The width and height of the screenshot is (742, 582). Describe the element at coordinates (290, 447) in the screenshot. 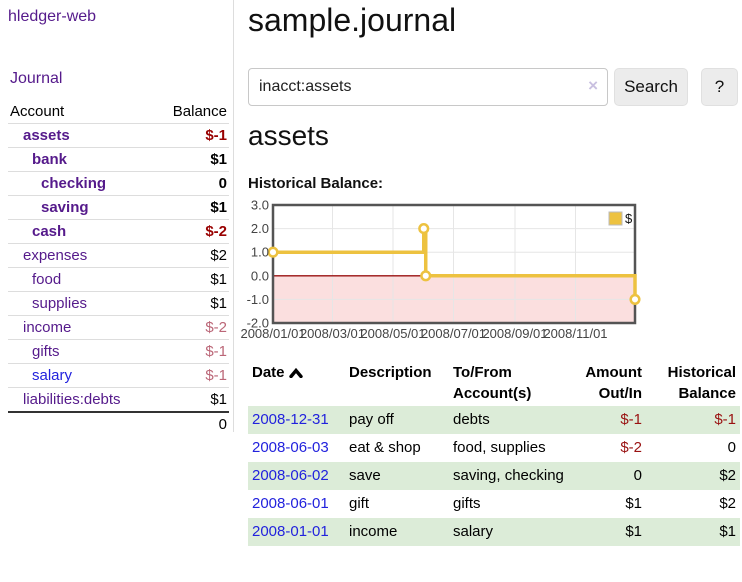

I see `register-date-link: 2008-06-03` at that location.